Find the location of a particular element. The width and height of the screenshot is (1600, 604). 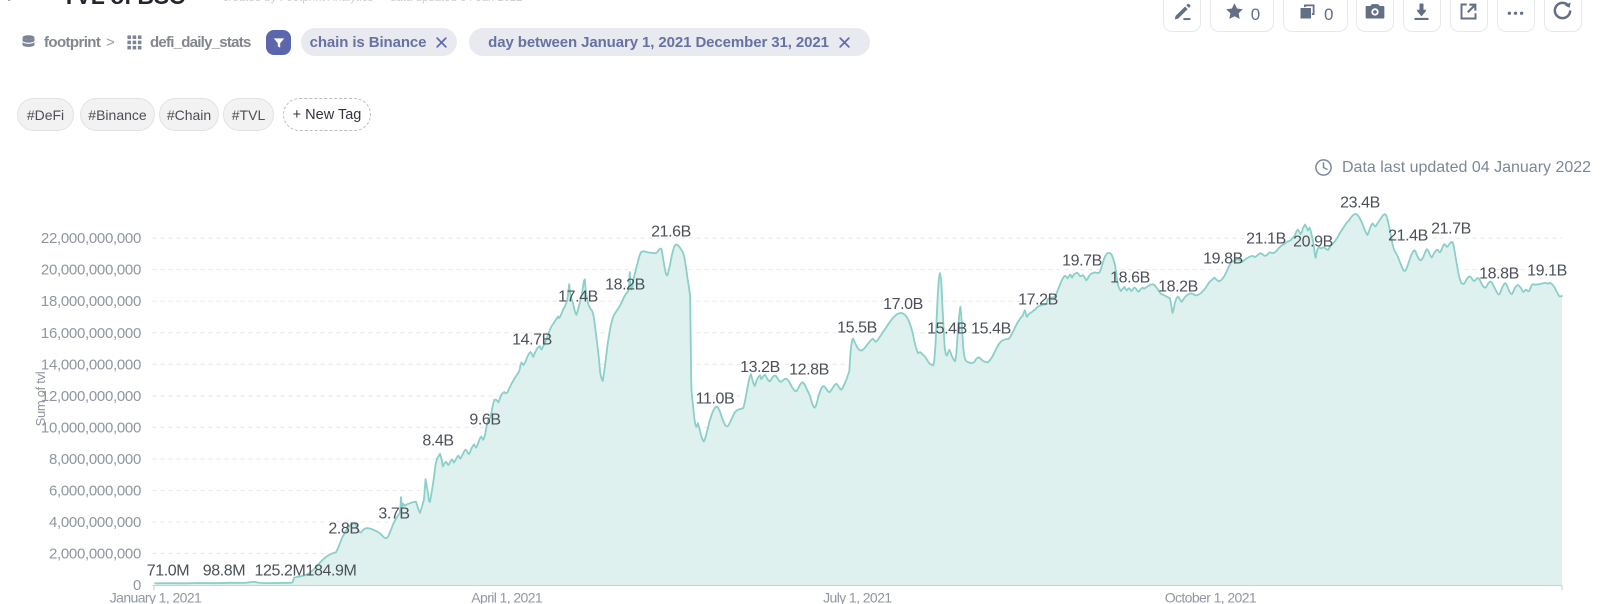

svg-text: 8,000,000,000 is located at coordinates (95, 459).